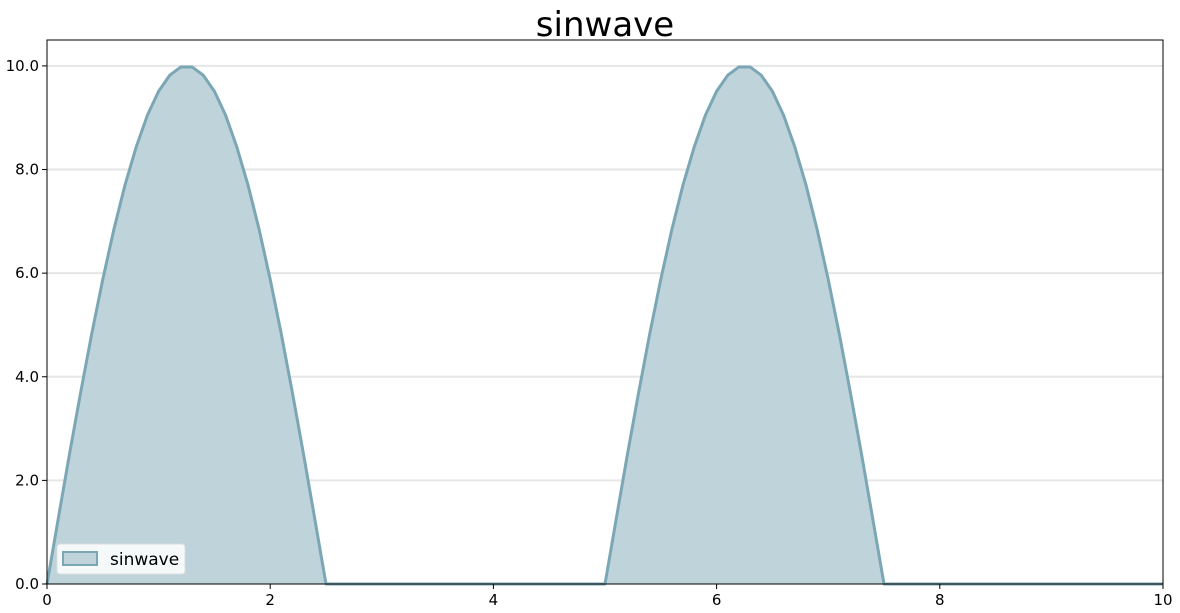  What do you see at coordinates (27, 170) in the screenshot?
I see `y-tick-label-4: 8.0` at bounding box center [27, 170].